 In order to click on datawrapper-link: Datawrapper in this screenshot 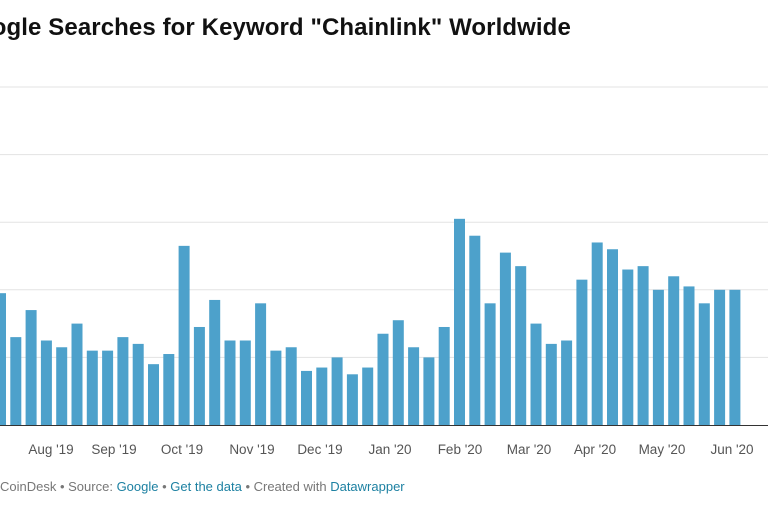, I will do `click(367, 486)`.